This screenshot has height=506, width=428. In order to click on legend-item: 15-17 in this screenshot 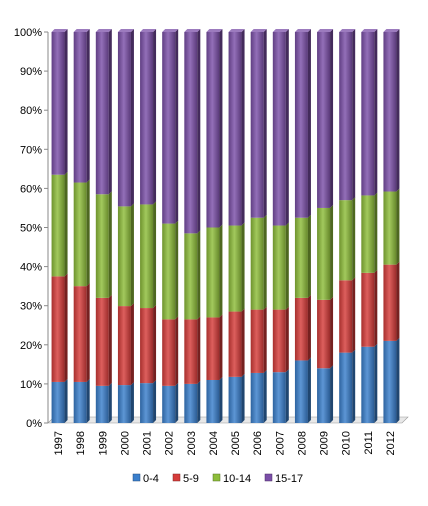, I will do `click(283, 479)`.